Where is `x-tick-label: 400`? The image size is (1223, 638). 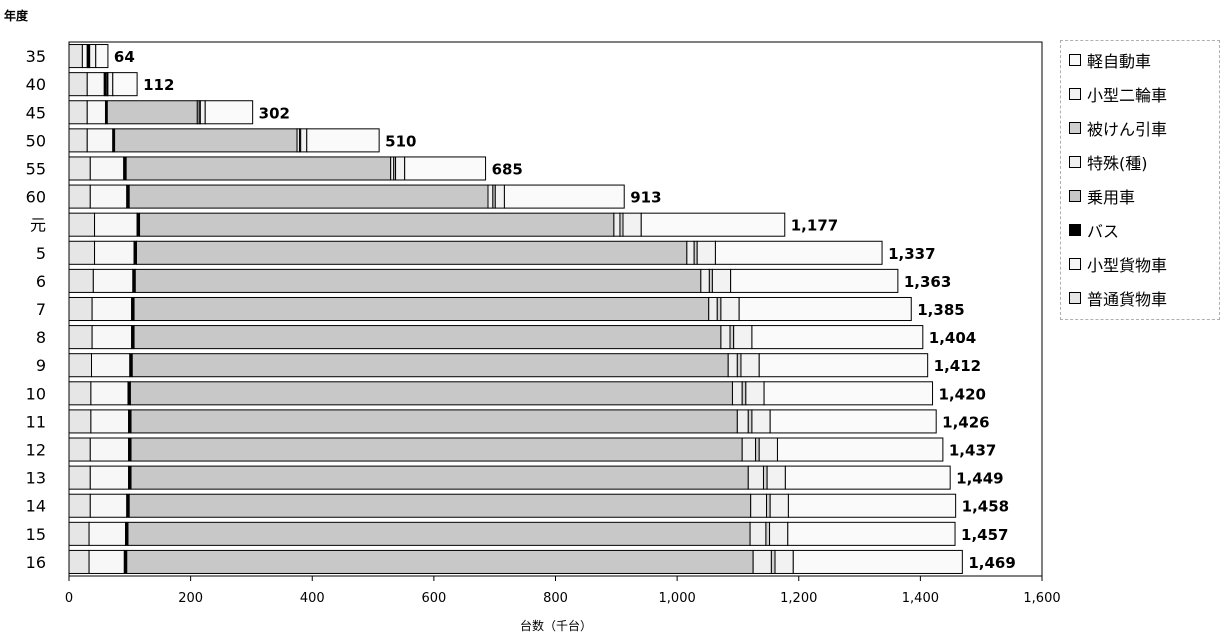
x-tick-label: 400 is located at coordinates (312, 598).